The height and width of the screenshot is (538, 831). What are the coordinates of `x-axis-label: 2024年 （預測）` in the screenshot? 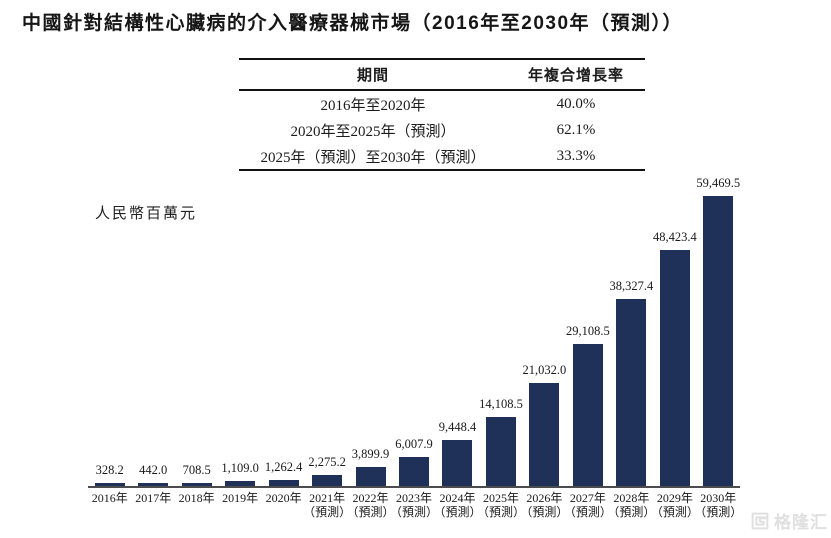 It's located at (457, 505).